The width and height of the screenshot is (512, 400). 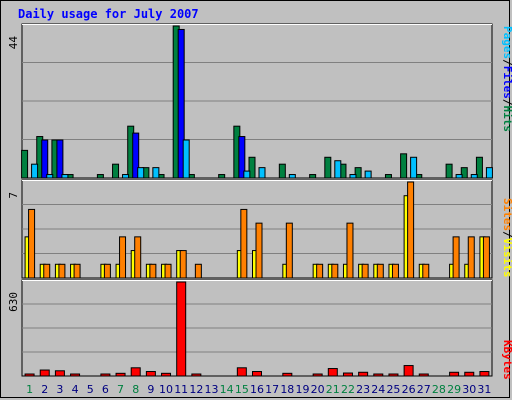 I want to click on x-axis-day-label: 30, so click(x=469, y=389).